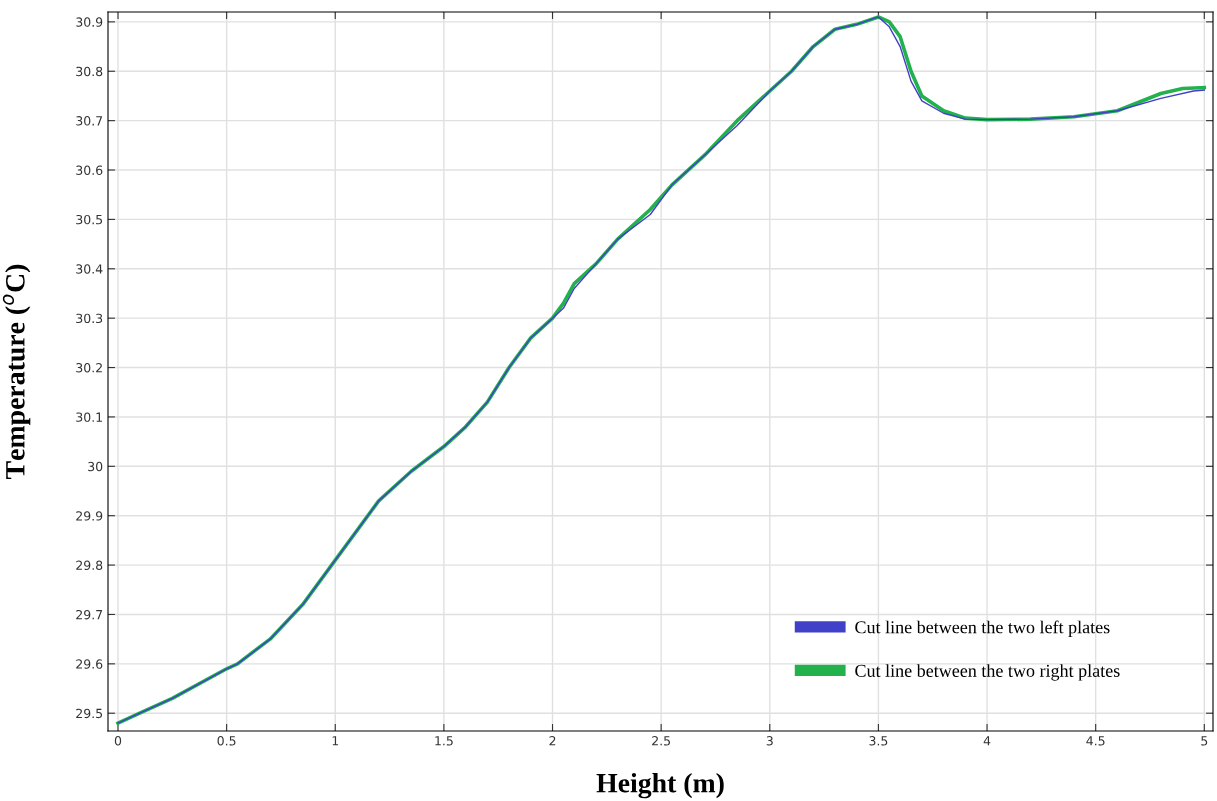  I want to click on legend-label: Cut line between the two left plates, so click(982, 629).